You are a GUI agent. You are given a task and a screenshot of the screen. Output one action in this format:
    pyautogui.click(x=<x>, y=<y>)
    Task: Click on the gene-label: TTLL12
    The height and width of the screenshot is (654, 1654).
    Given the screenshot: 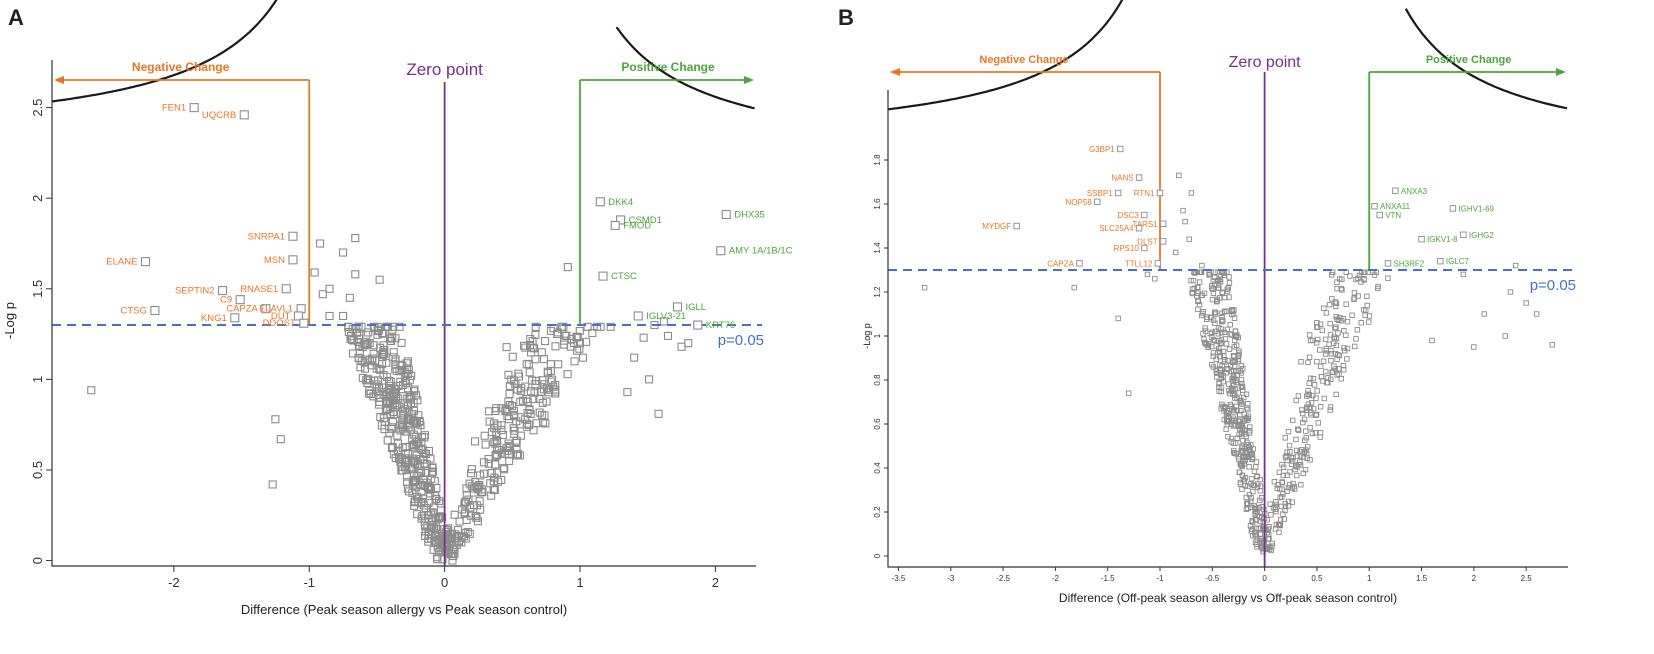 What is the action you would take?
    pyautogui.click(x=1139, y=263)
    